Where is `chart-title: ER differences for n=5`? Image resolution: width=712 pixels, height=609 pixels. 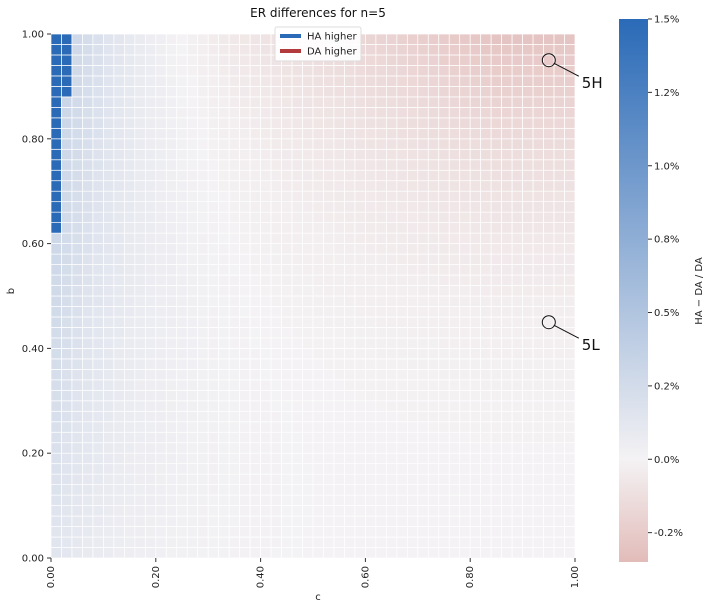 chart-title: ER differences for n=5 is located at coordinates (318, 13).